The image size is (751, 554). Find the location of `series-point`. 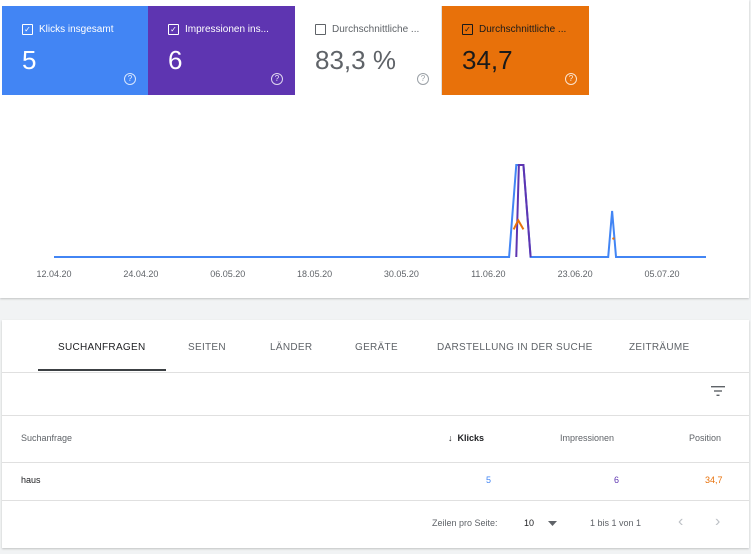

series-point is located at coordinates (613, 238).